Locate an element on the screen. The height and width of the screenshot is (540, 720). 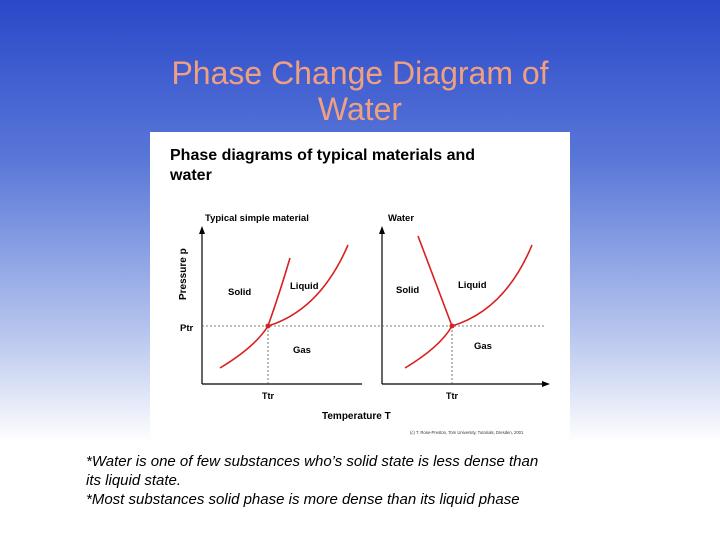
left-y-arrow is located at coordinates (202, 230).